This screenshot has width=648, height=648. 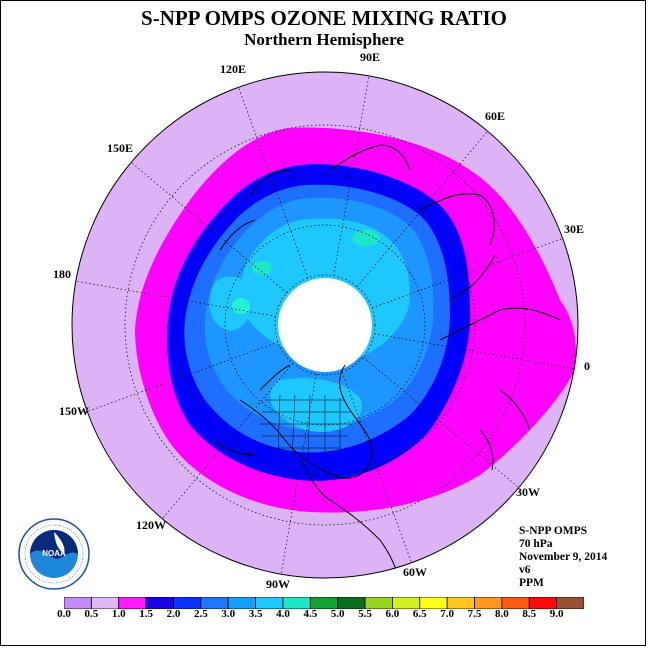 What do you see at coordinates (173, 614) in the screenshot?
I see `colorbar-tick-label: 2.0` at bounding box center [173, 614].